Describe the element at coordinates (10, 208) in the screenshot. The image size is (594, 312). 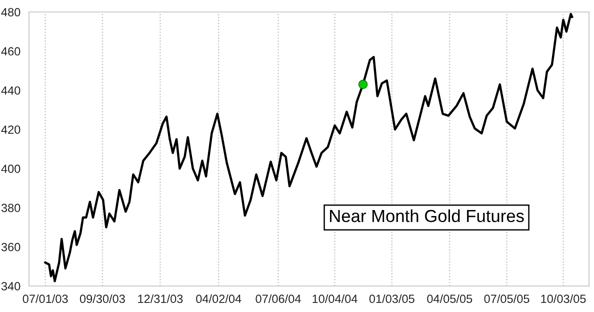
I see `y-tick-label: 380` at that location.